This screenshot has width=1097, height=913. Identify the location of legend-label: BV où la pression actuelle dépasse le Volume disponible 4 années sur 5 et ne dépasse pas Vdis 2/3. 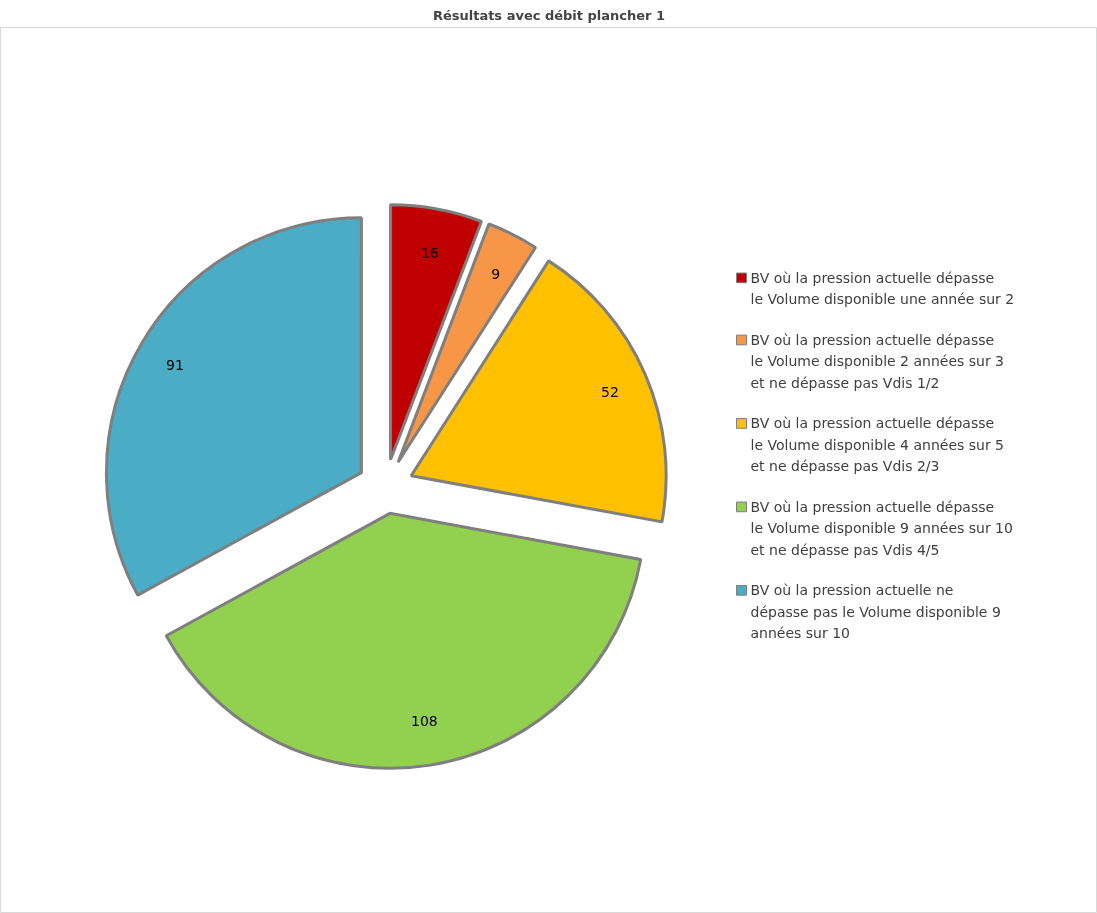
(877, 445).